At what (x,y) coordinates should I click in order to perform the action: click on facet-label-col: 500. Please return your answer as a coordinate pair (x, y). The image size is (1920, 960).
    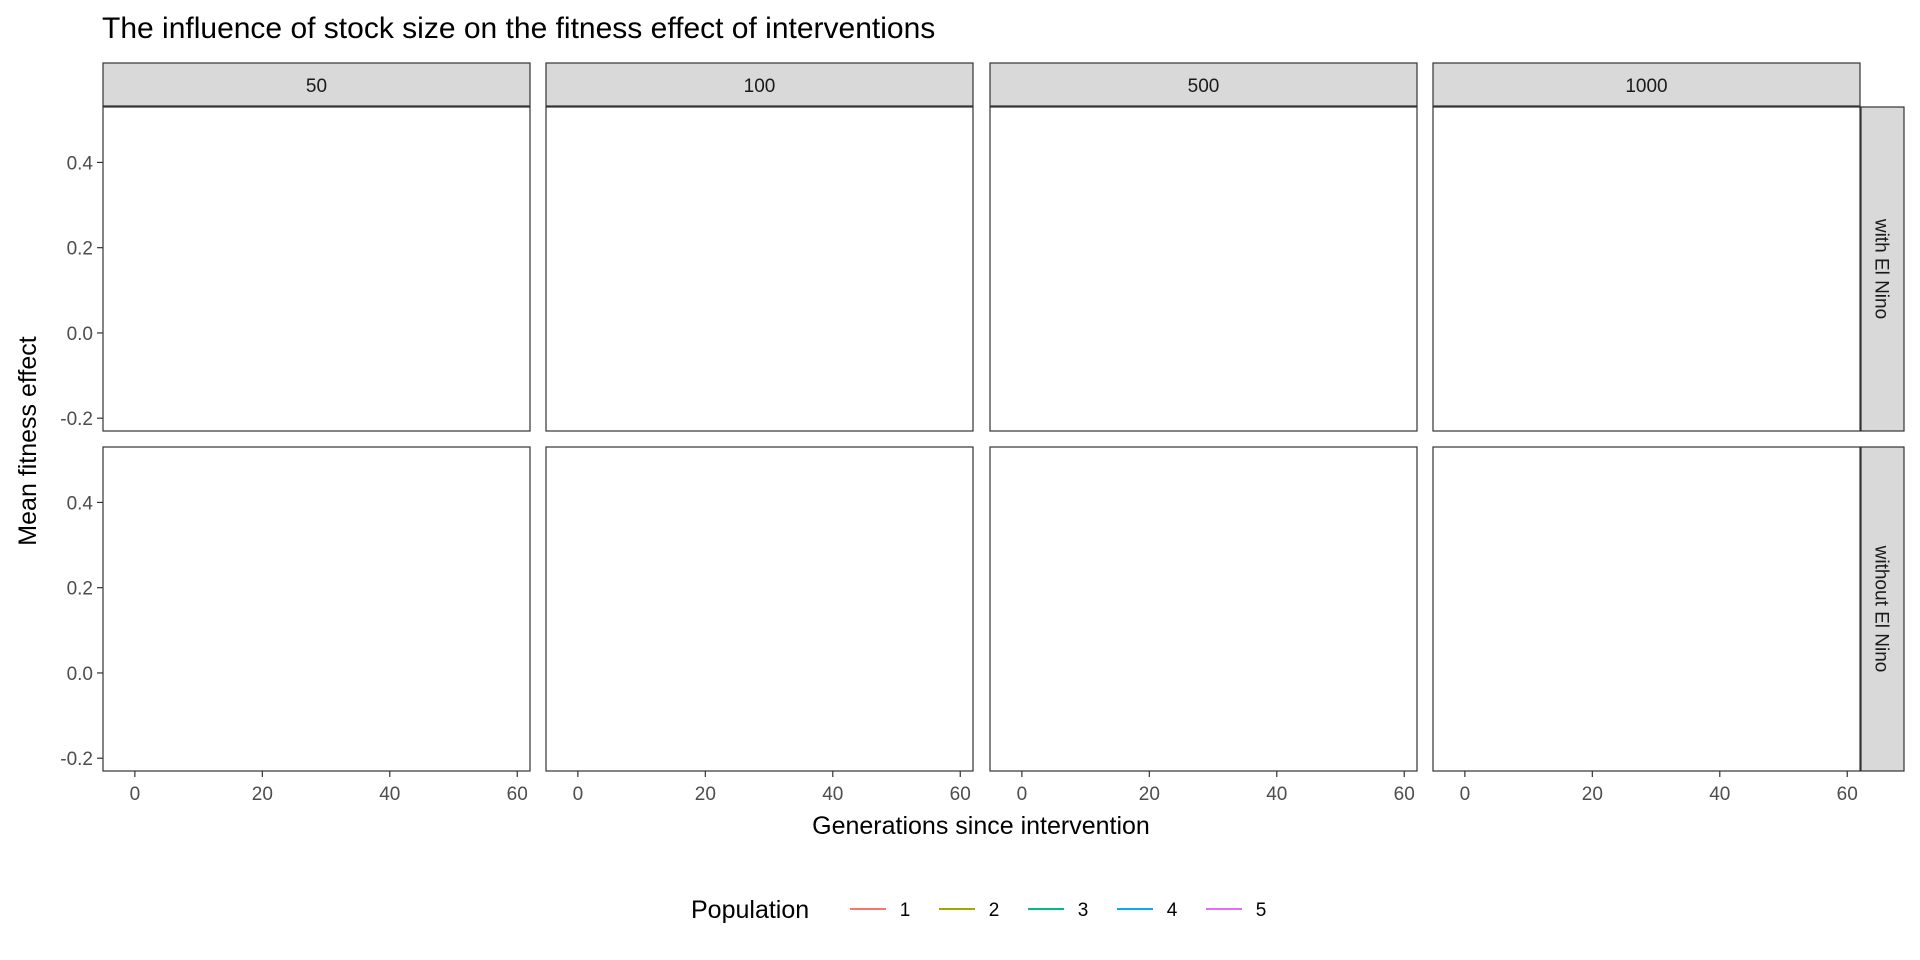
    Looking at the image, I should click on (1204, 86).